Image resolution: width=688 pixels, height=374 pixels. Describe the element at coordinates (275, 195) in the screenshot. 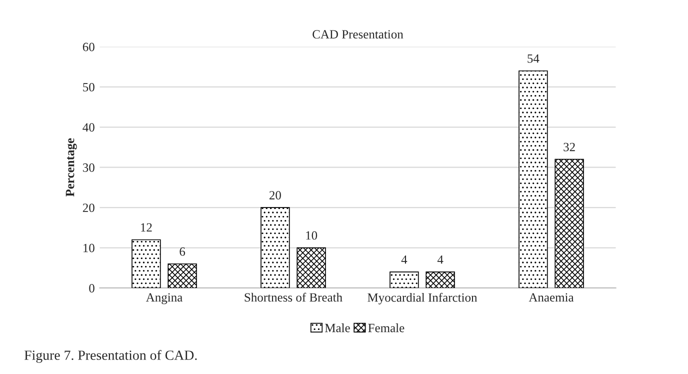

I see `data-label: 20` at that location.